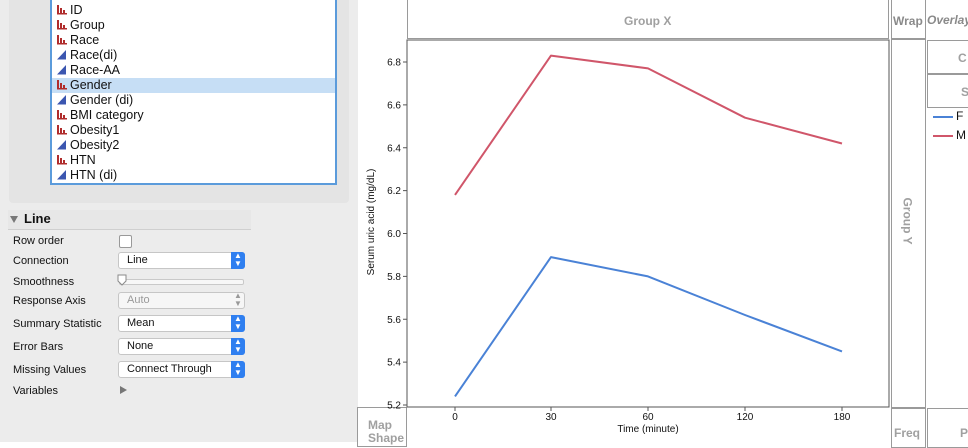  I want to click on column-item: Group, so click(193, 25).